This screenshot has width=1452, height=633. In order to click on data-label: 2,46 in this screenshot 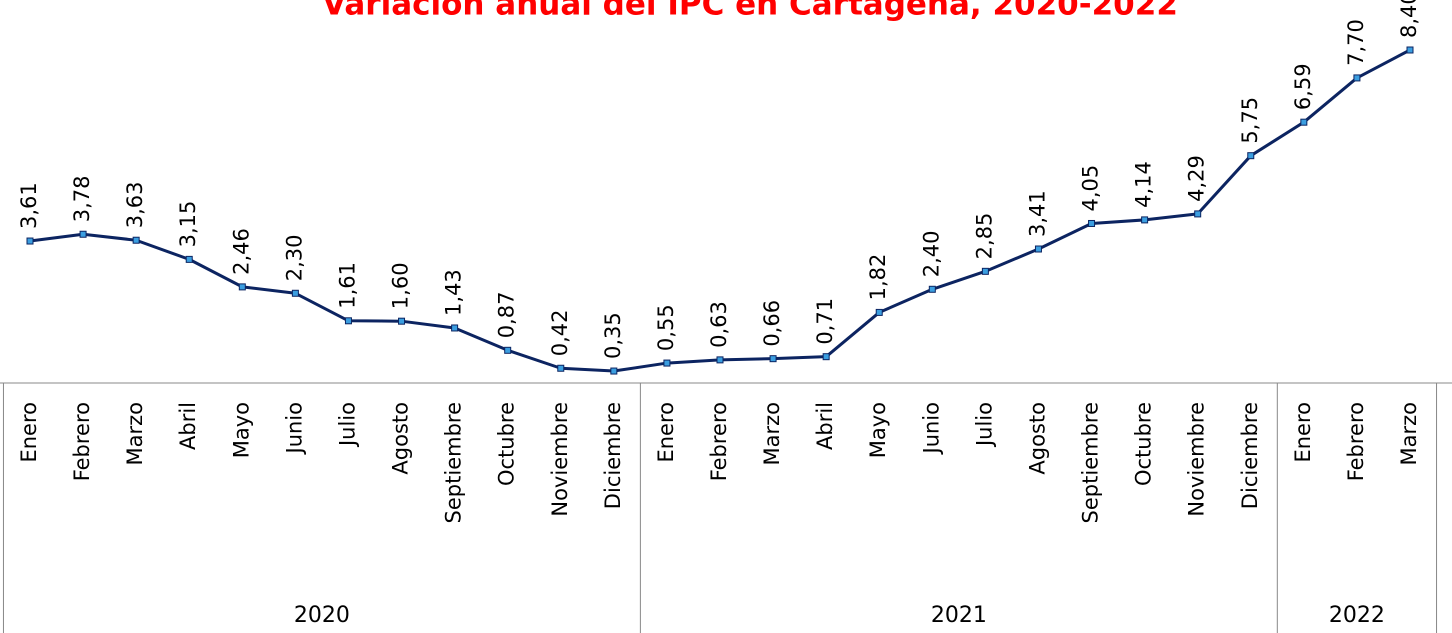, I will do `click(241, 251)`.